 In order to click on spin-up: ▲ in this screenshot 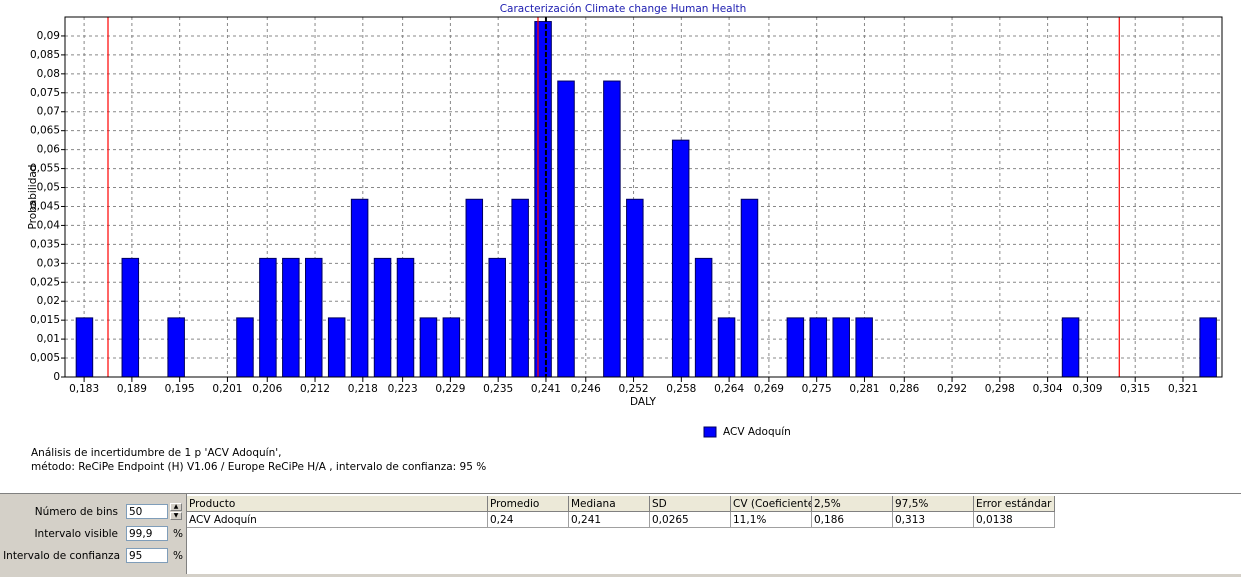, I will do `click(176, 507)`.